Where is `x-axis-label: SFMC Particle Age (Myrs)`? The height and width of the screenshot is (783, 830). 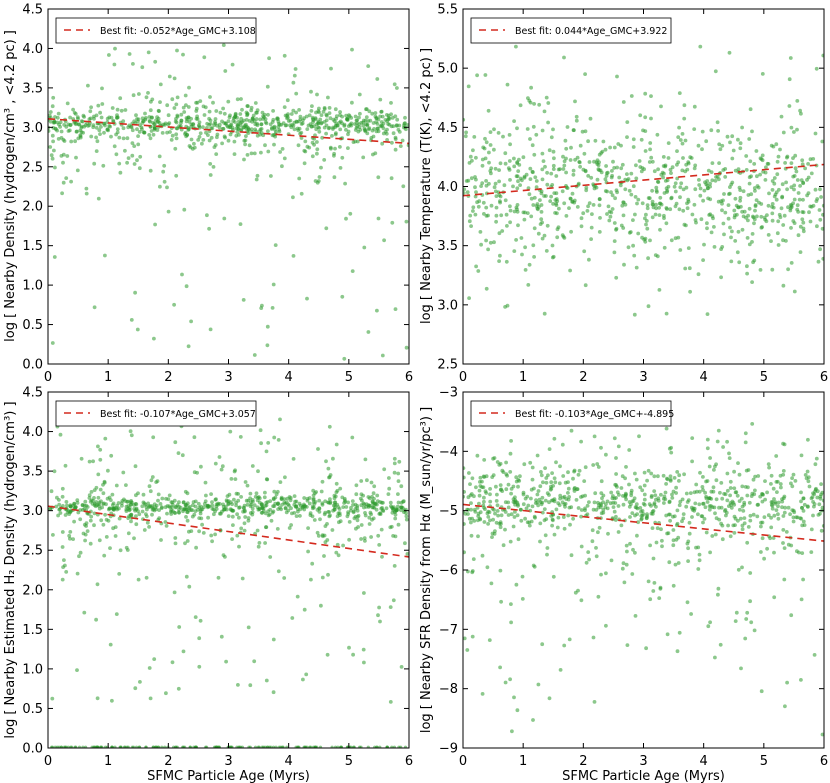
x-axis-label: SFMC Particle Age (Myrs) is located at coordinates (643, 776).